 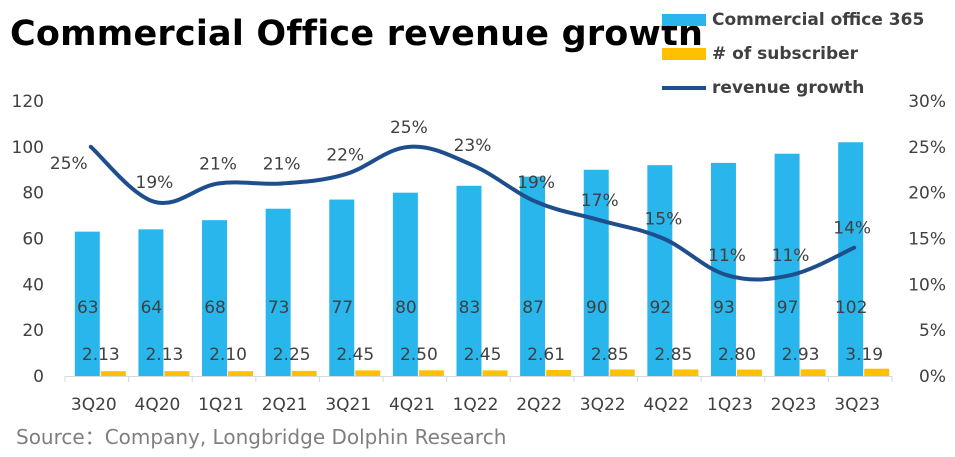 I want to click on y-right-tick-label: 5%, so click(x=932, y=331).